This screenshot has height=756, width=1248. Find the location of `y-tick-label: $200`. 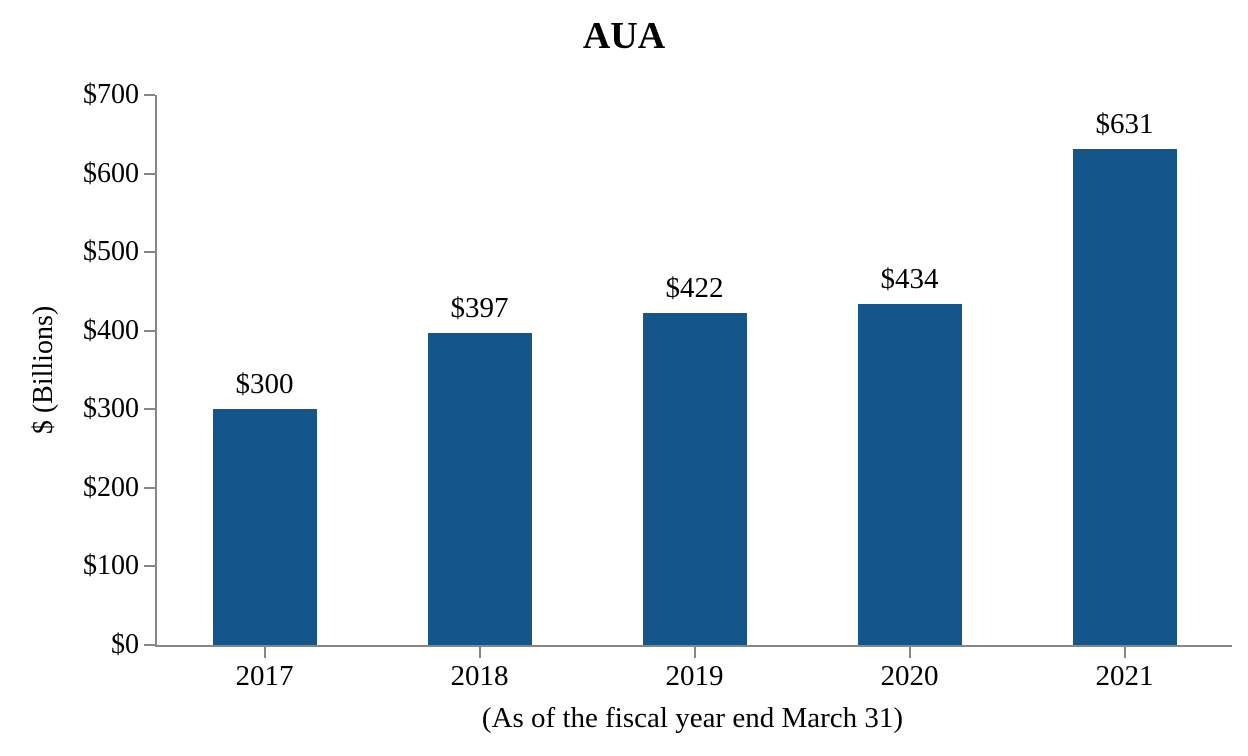

y-tick-label: $200 is located at coordinates (111, 487).